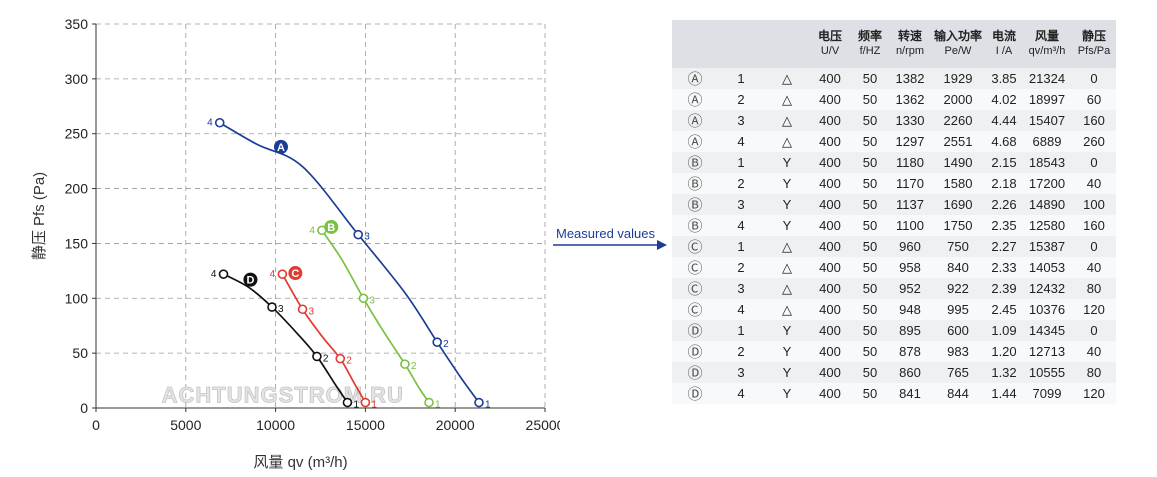 This screenshot has height=477, width=1157. What do you see at coordinates (695, 246) in the screenshot?
I see `curve-letter-cell: Ⓒ` at bounding box center [695, 246].